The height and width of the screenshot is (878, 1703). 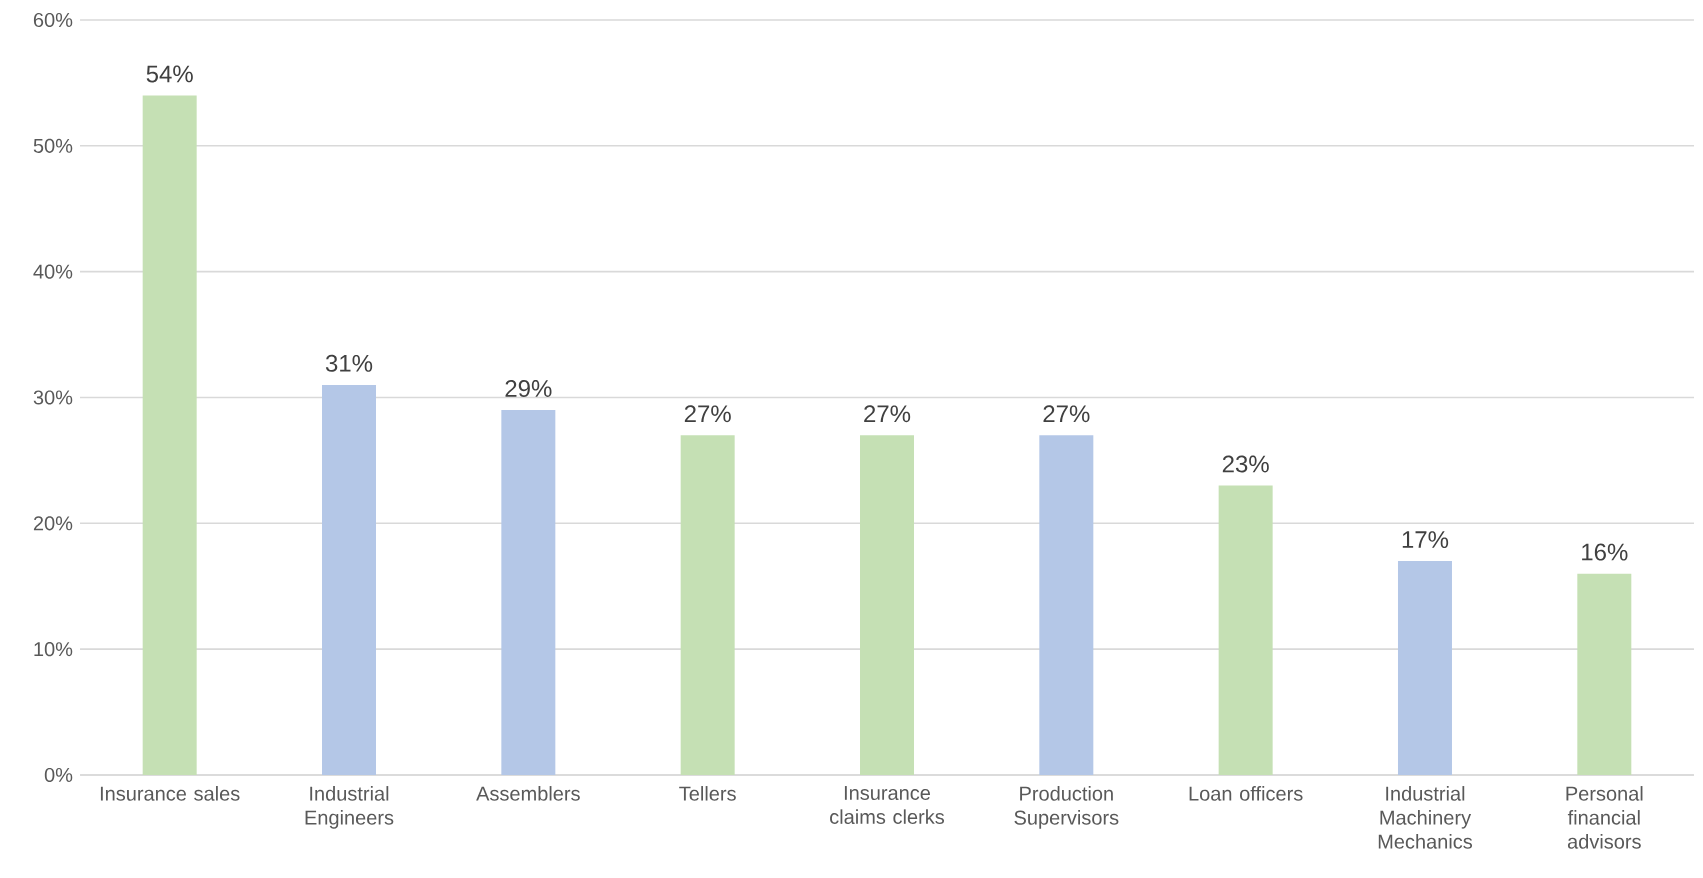 I want to click on x-tick-label: Insurance claims clerks, so click(x=887, y=805).